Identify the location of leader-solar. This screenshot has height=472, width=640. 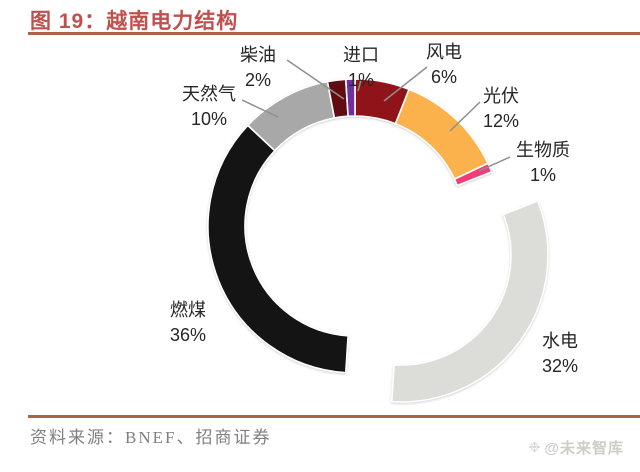
(465, 116).